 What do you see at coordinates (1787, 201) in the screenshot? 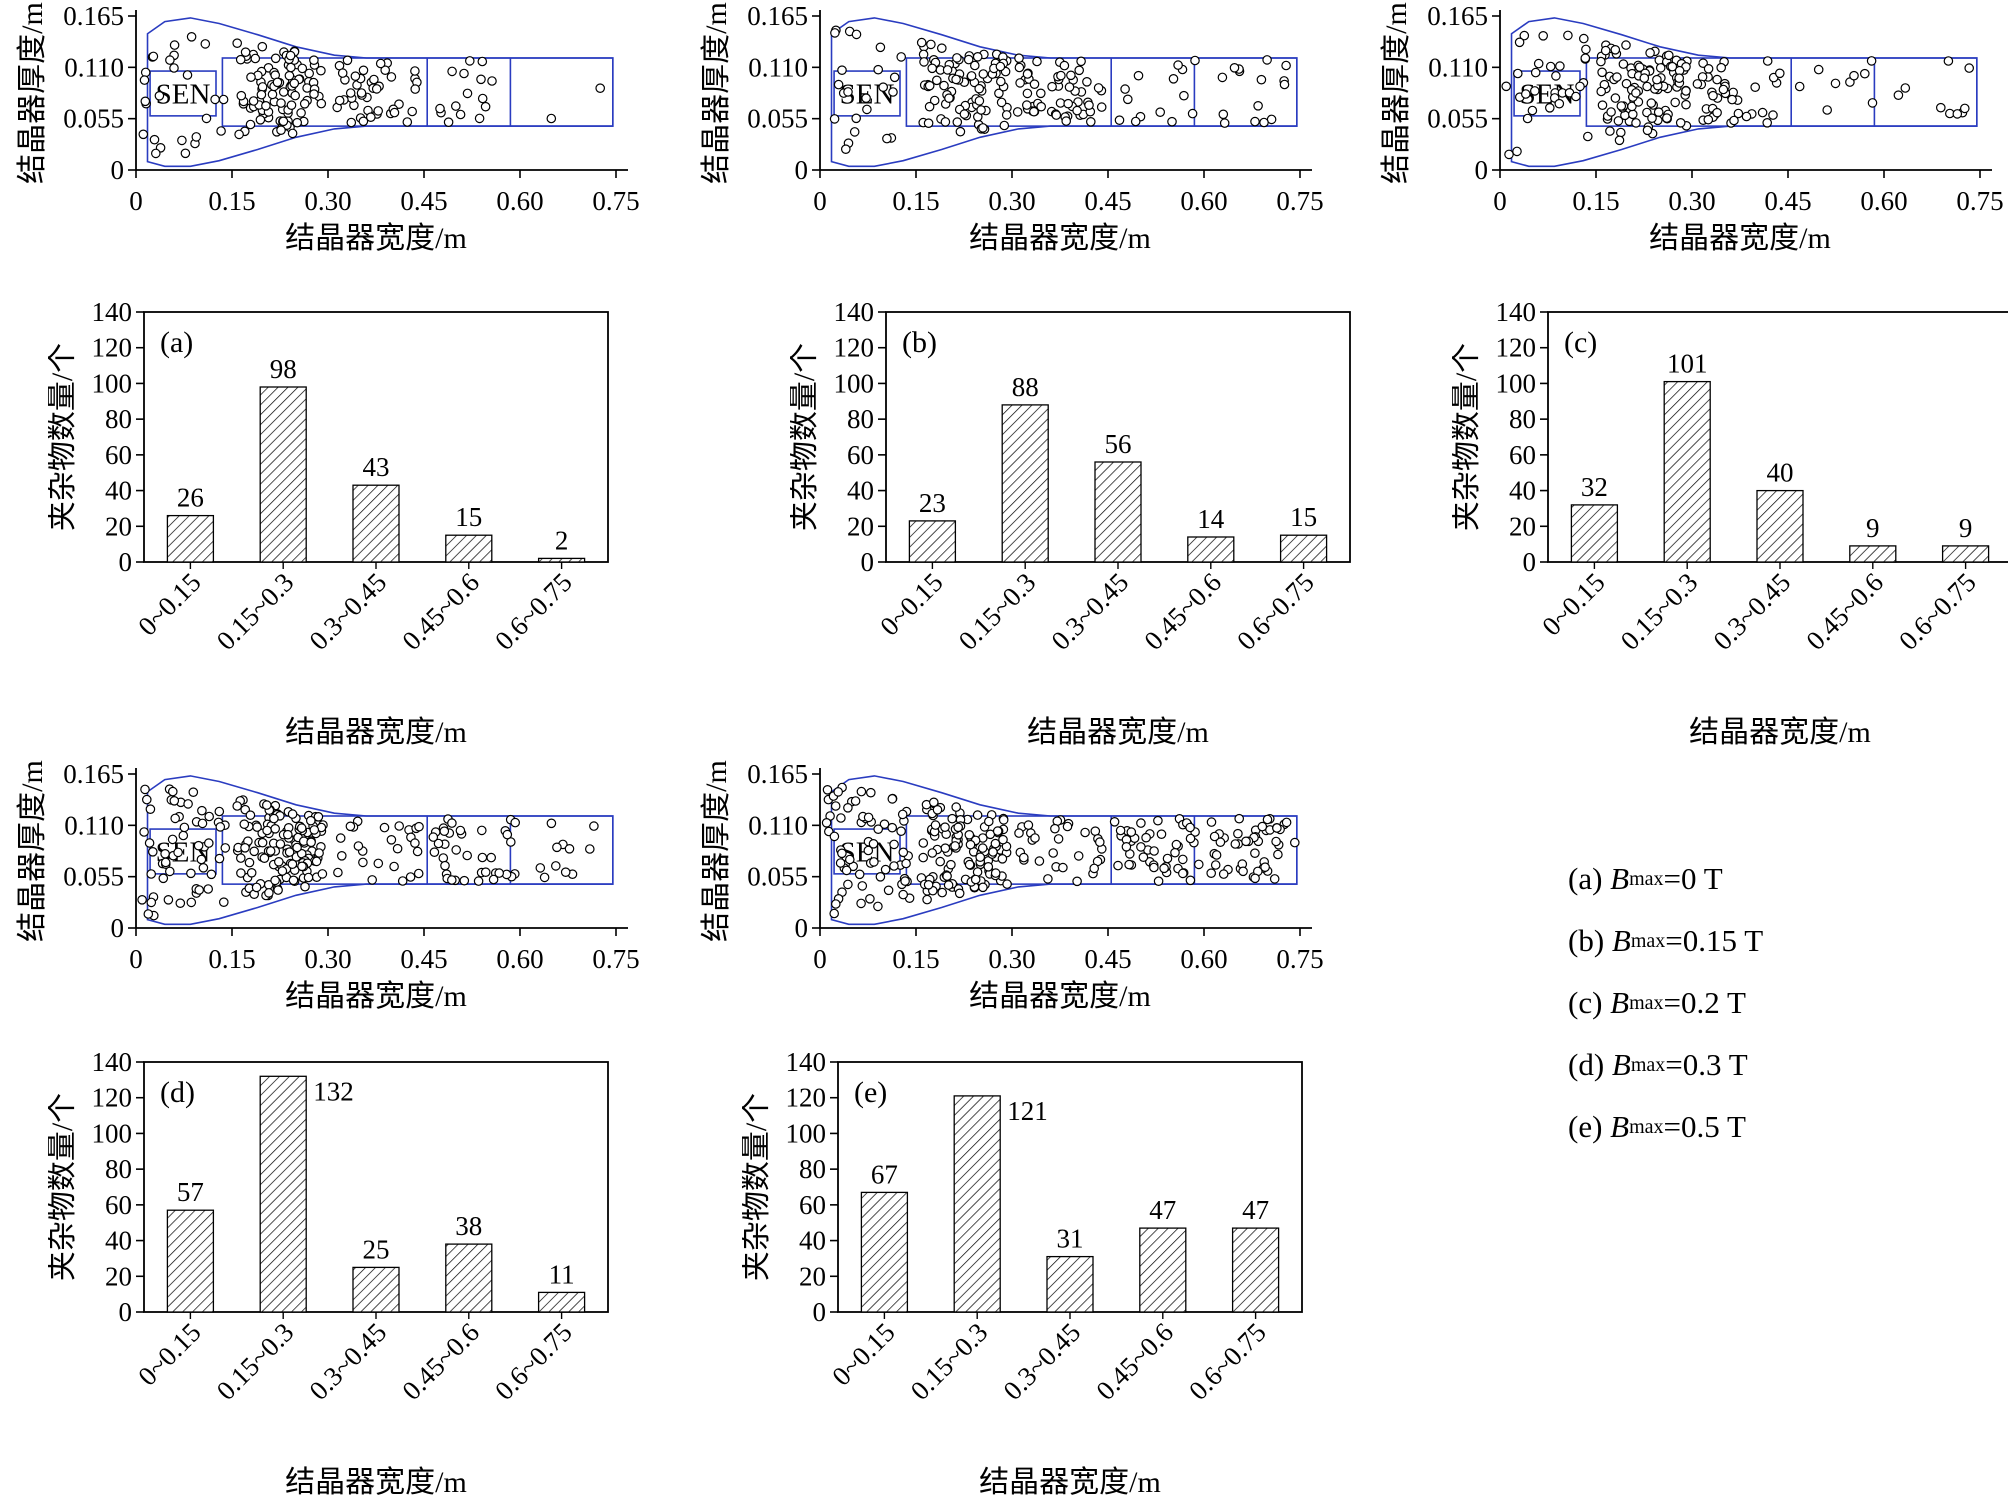
I see `x-tick-label: 0.45` at bounding box center [1787, 201].